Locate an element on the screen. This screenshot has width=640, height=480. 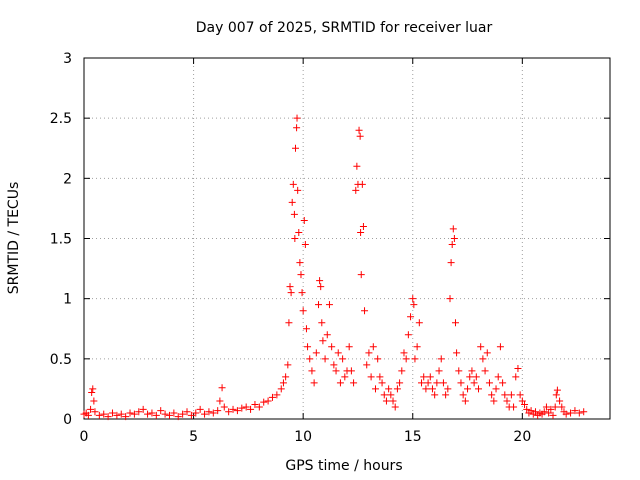
x-tick-label: 5 is located at coordinates (193, 437).